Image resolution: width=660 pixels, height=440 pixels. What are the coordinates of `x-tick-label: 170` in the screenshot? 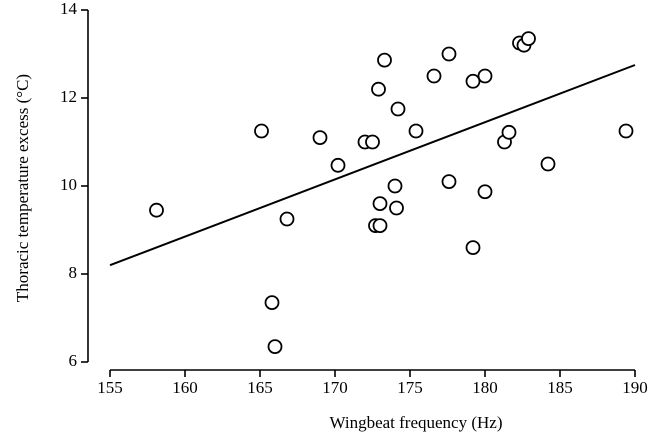 It's located at (335, 387).